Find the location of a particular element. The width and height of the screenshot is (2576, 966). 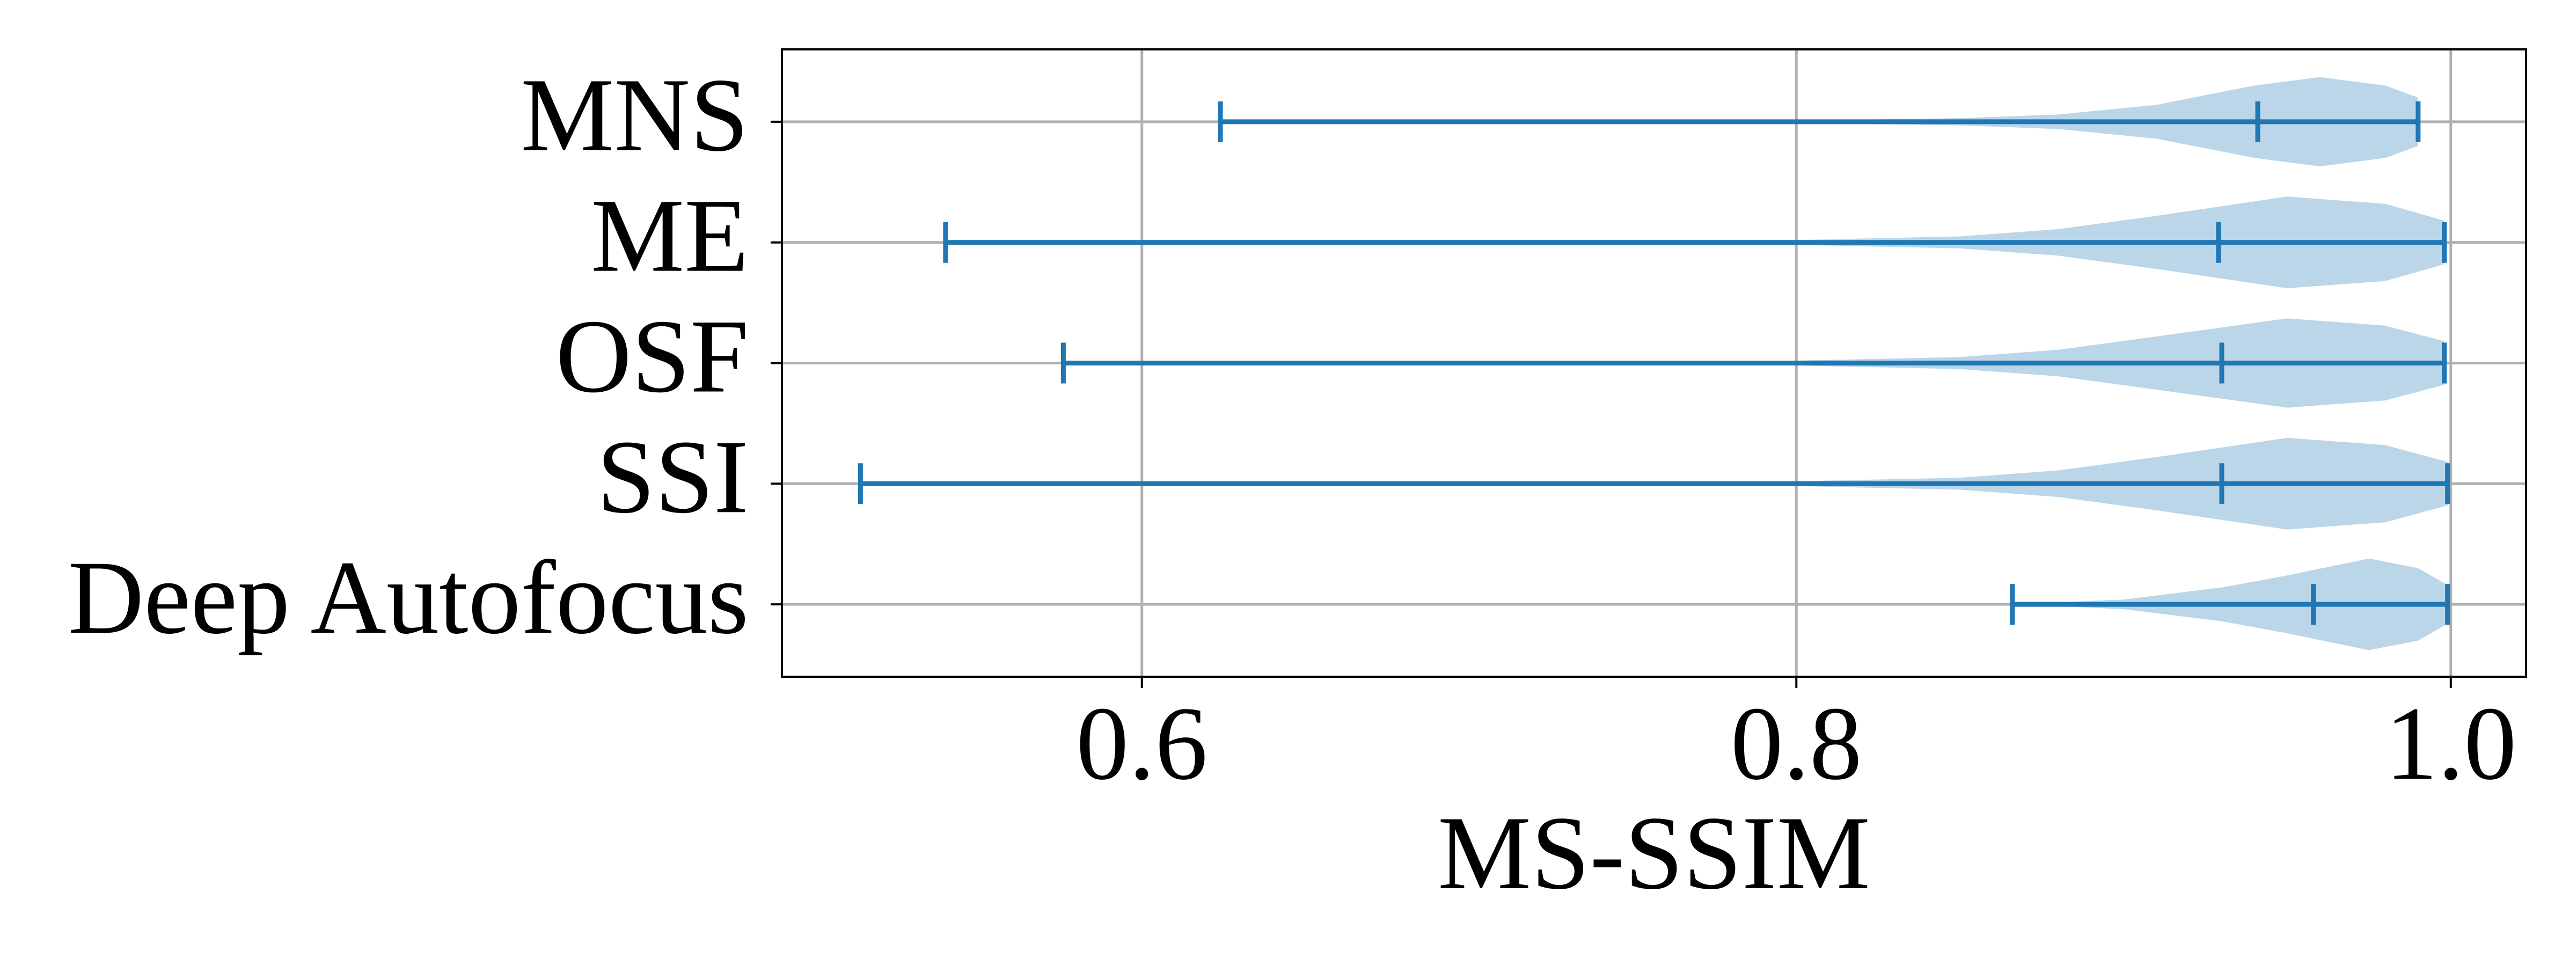

y-tick-label: MNS is located at coordinates (635, 115).